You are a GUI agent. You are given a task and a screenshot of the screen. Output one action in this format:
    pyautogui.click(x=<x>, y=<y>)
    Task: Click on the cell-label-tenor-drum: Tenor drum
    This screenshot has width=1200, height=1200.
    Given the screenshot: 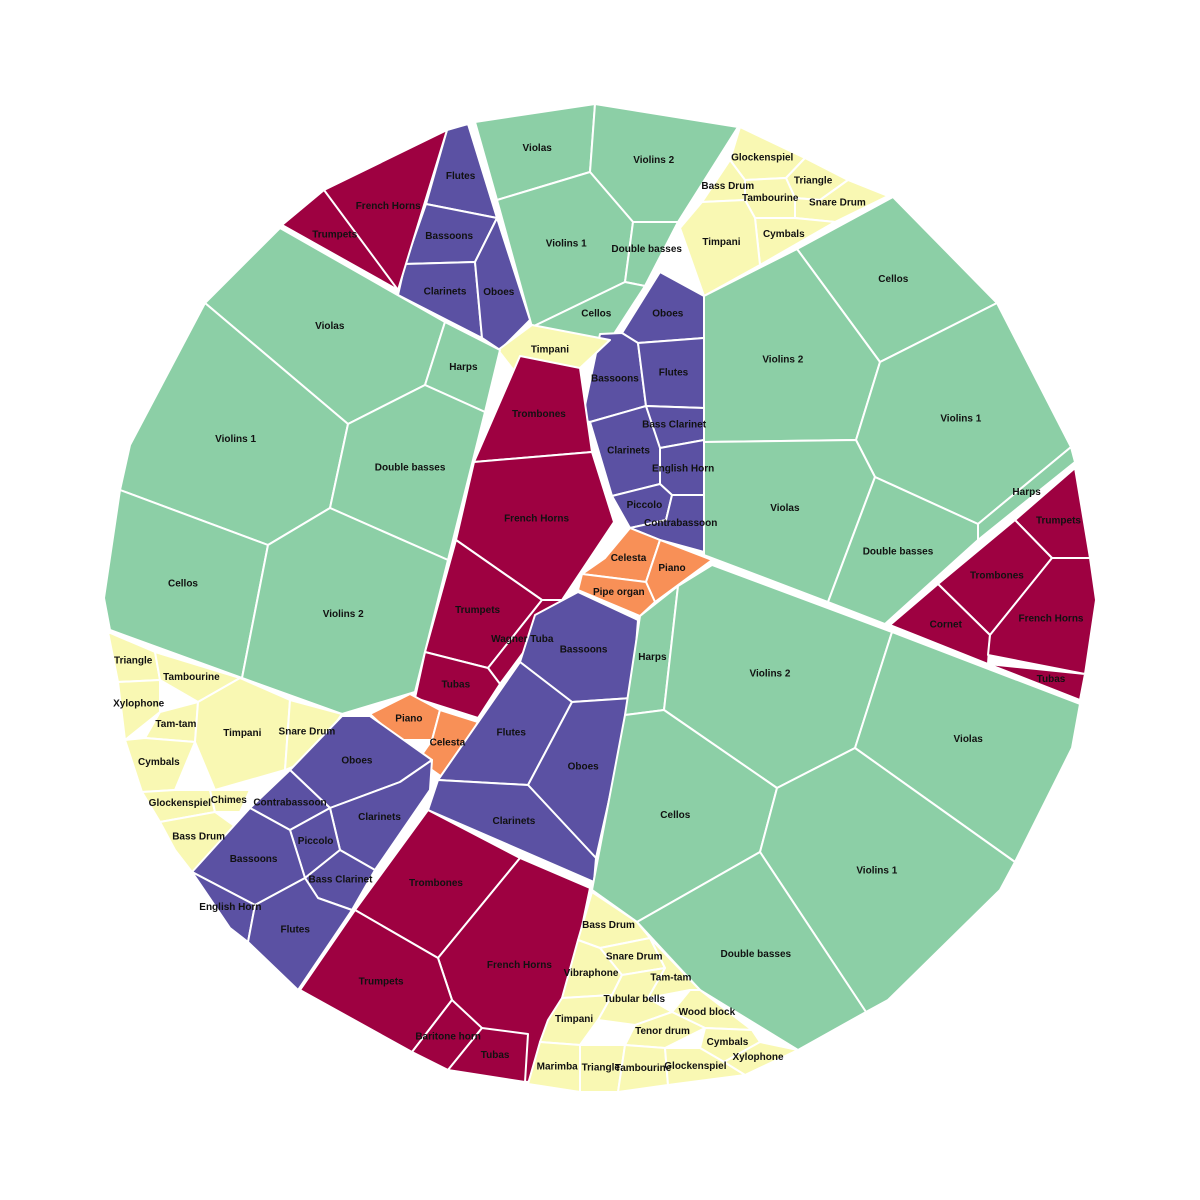 What is the action you would take?
    pyautogui.click(x=662, y=1031)
    